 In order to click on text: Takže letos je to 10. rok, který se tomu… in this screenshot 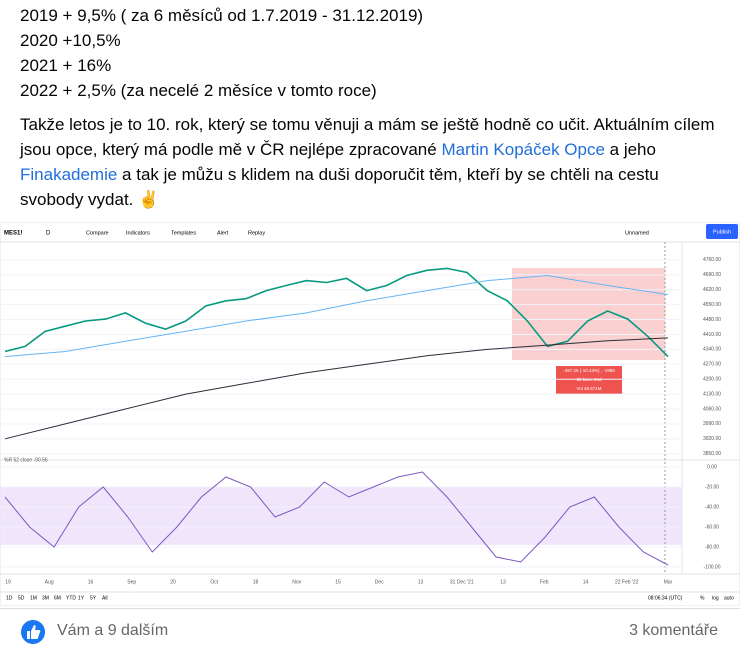, I will do `click(367, 137)`.